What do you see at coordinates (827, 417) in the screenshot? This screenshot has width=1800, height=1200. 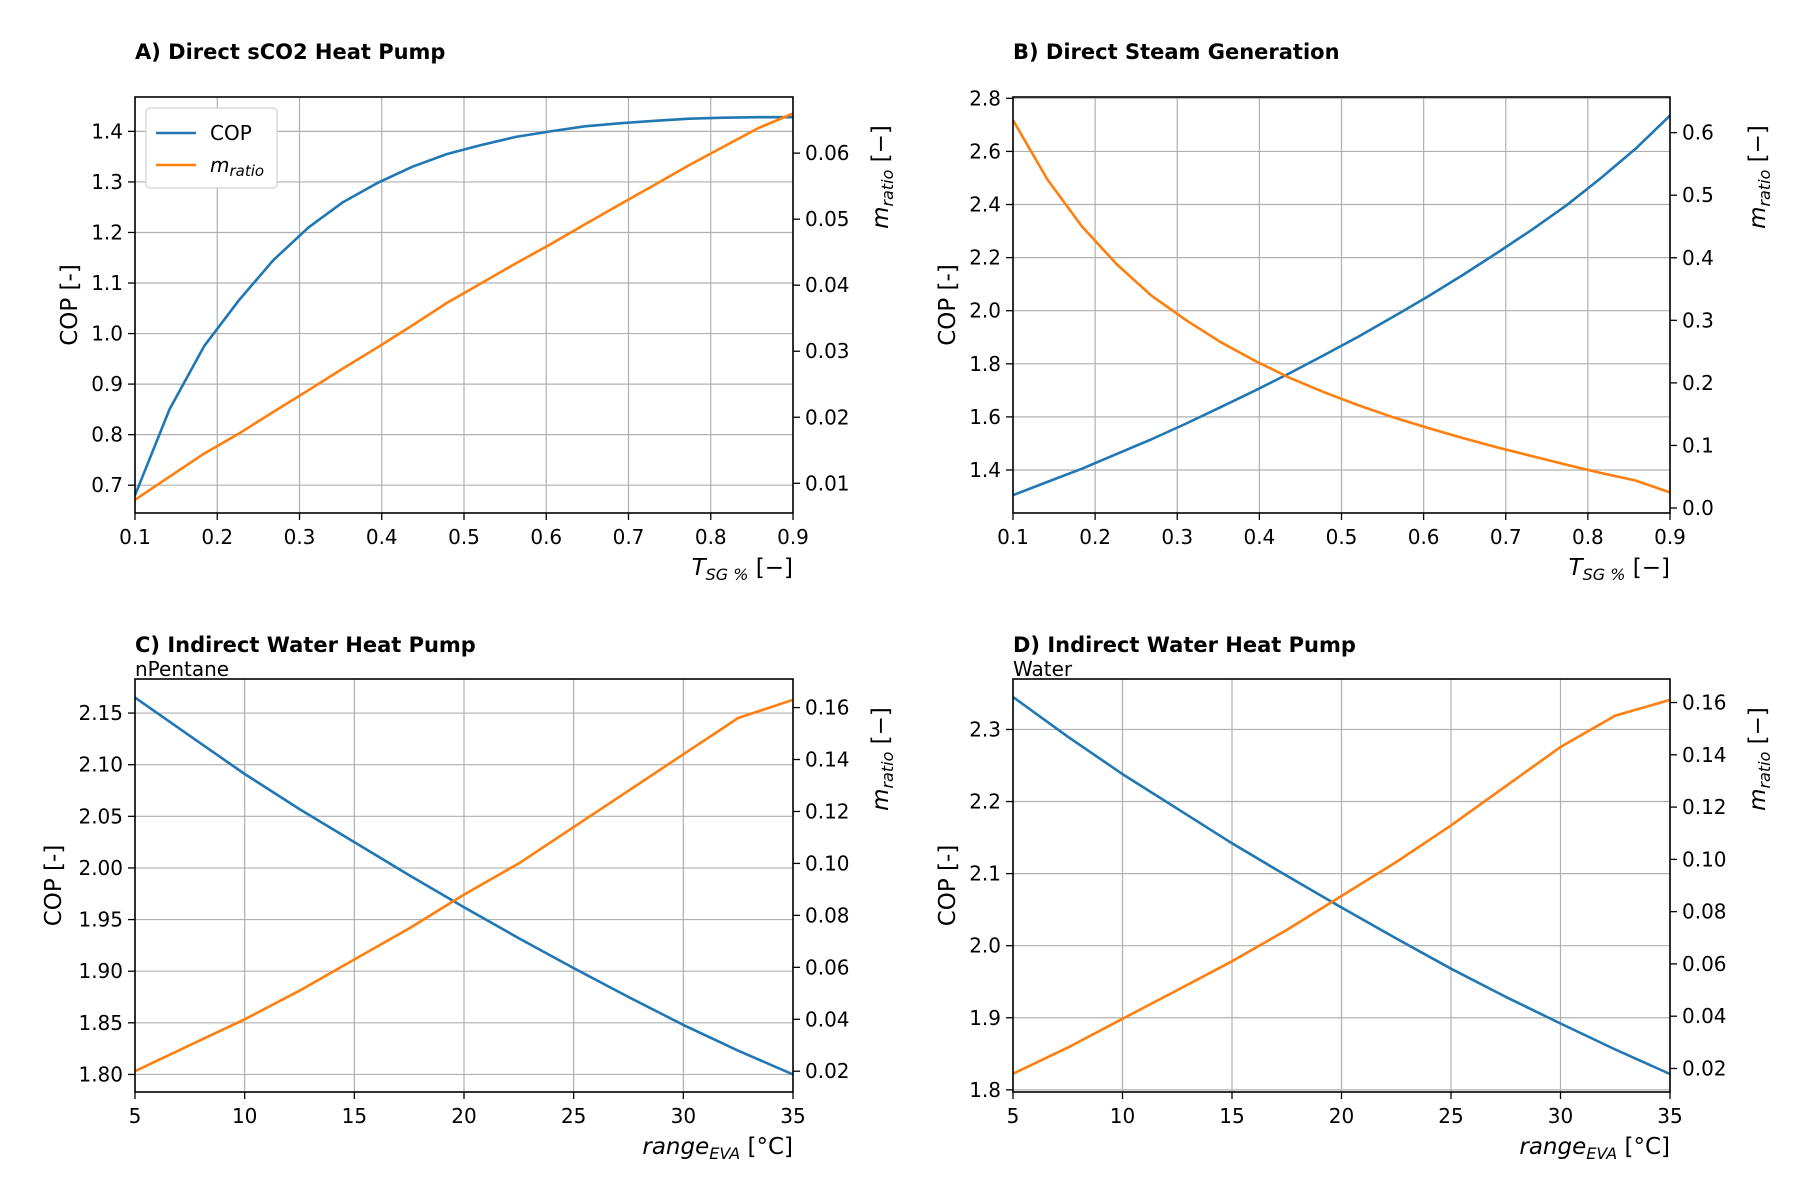 I see `y2-tick-label: 0.02` at bounding box center [827, 417].